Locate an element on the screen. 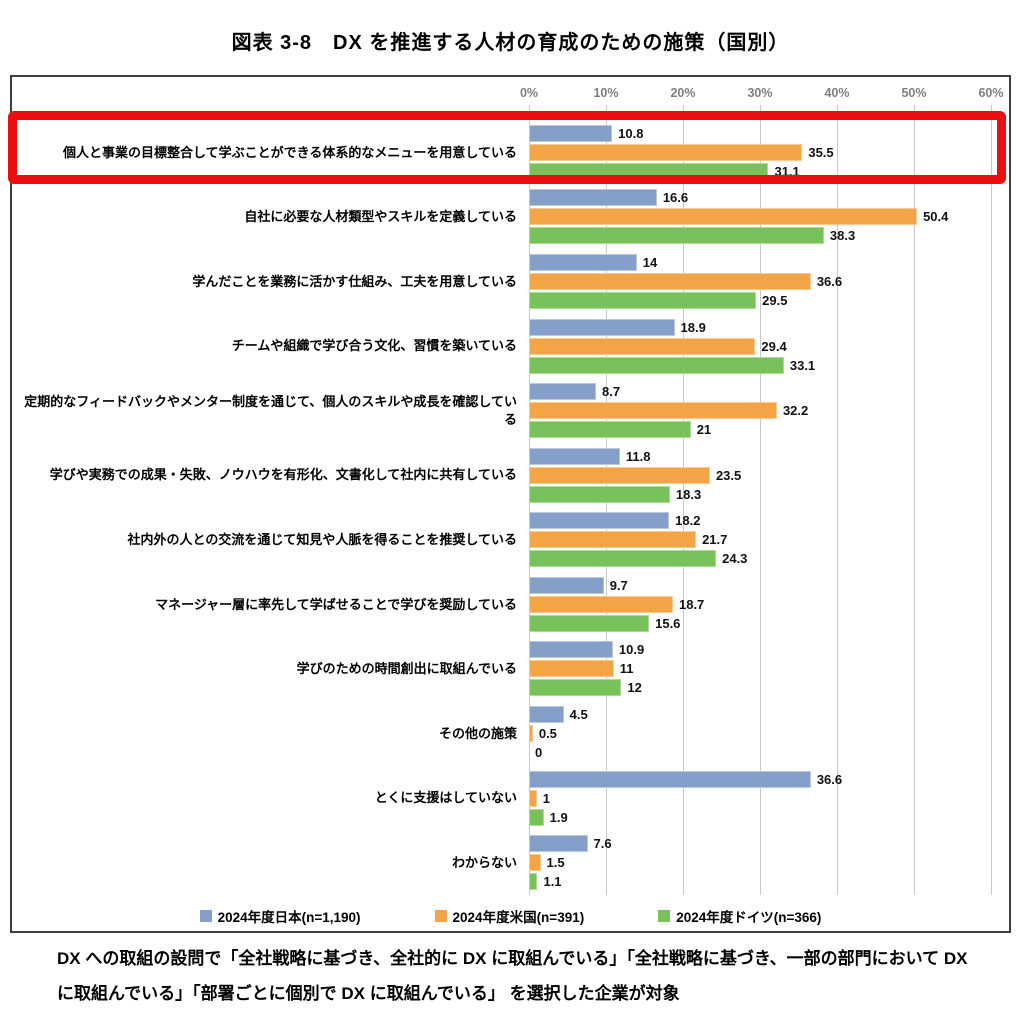  chart-row: マネージャー層に率先して学ばせることで学びを奨励している 9.7 18.7 15.6 is located at coordinates (510, 604).